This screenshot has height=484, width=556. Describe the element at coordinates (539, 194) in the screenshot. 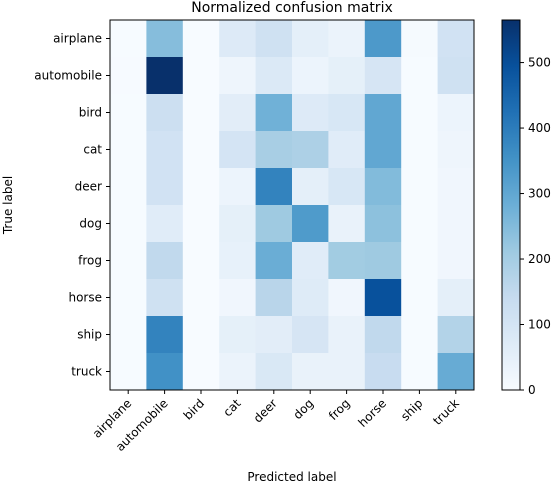

I see `colorbar-tick-label: 300` at that location.